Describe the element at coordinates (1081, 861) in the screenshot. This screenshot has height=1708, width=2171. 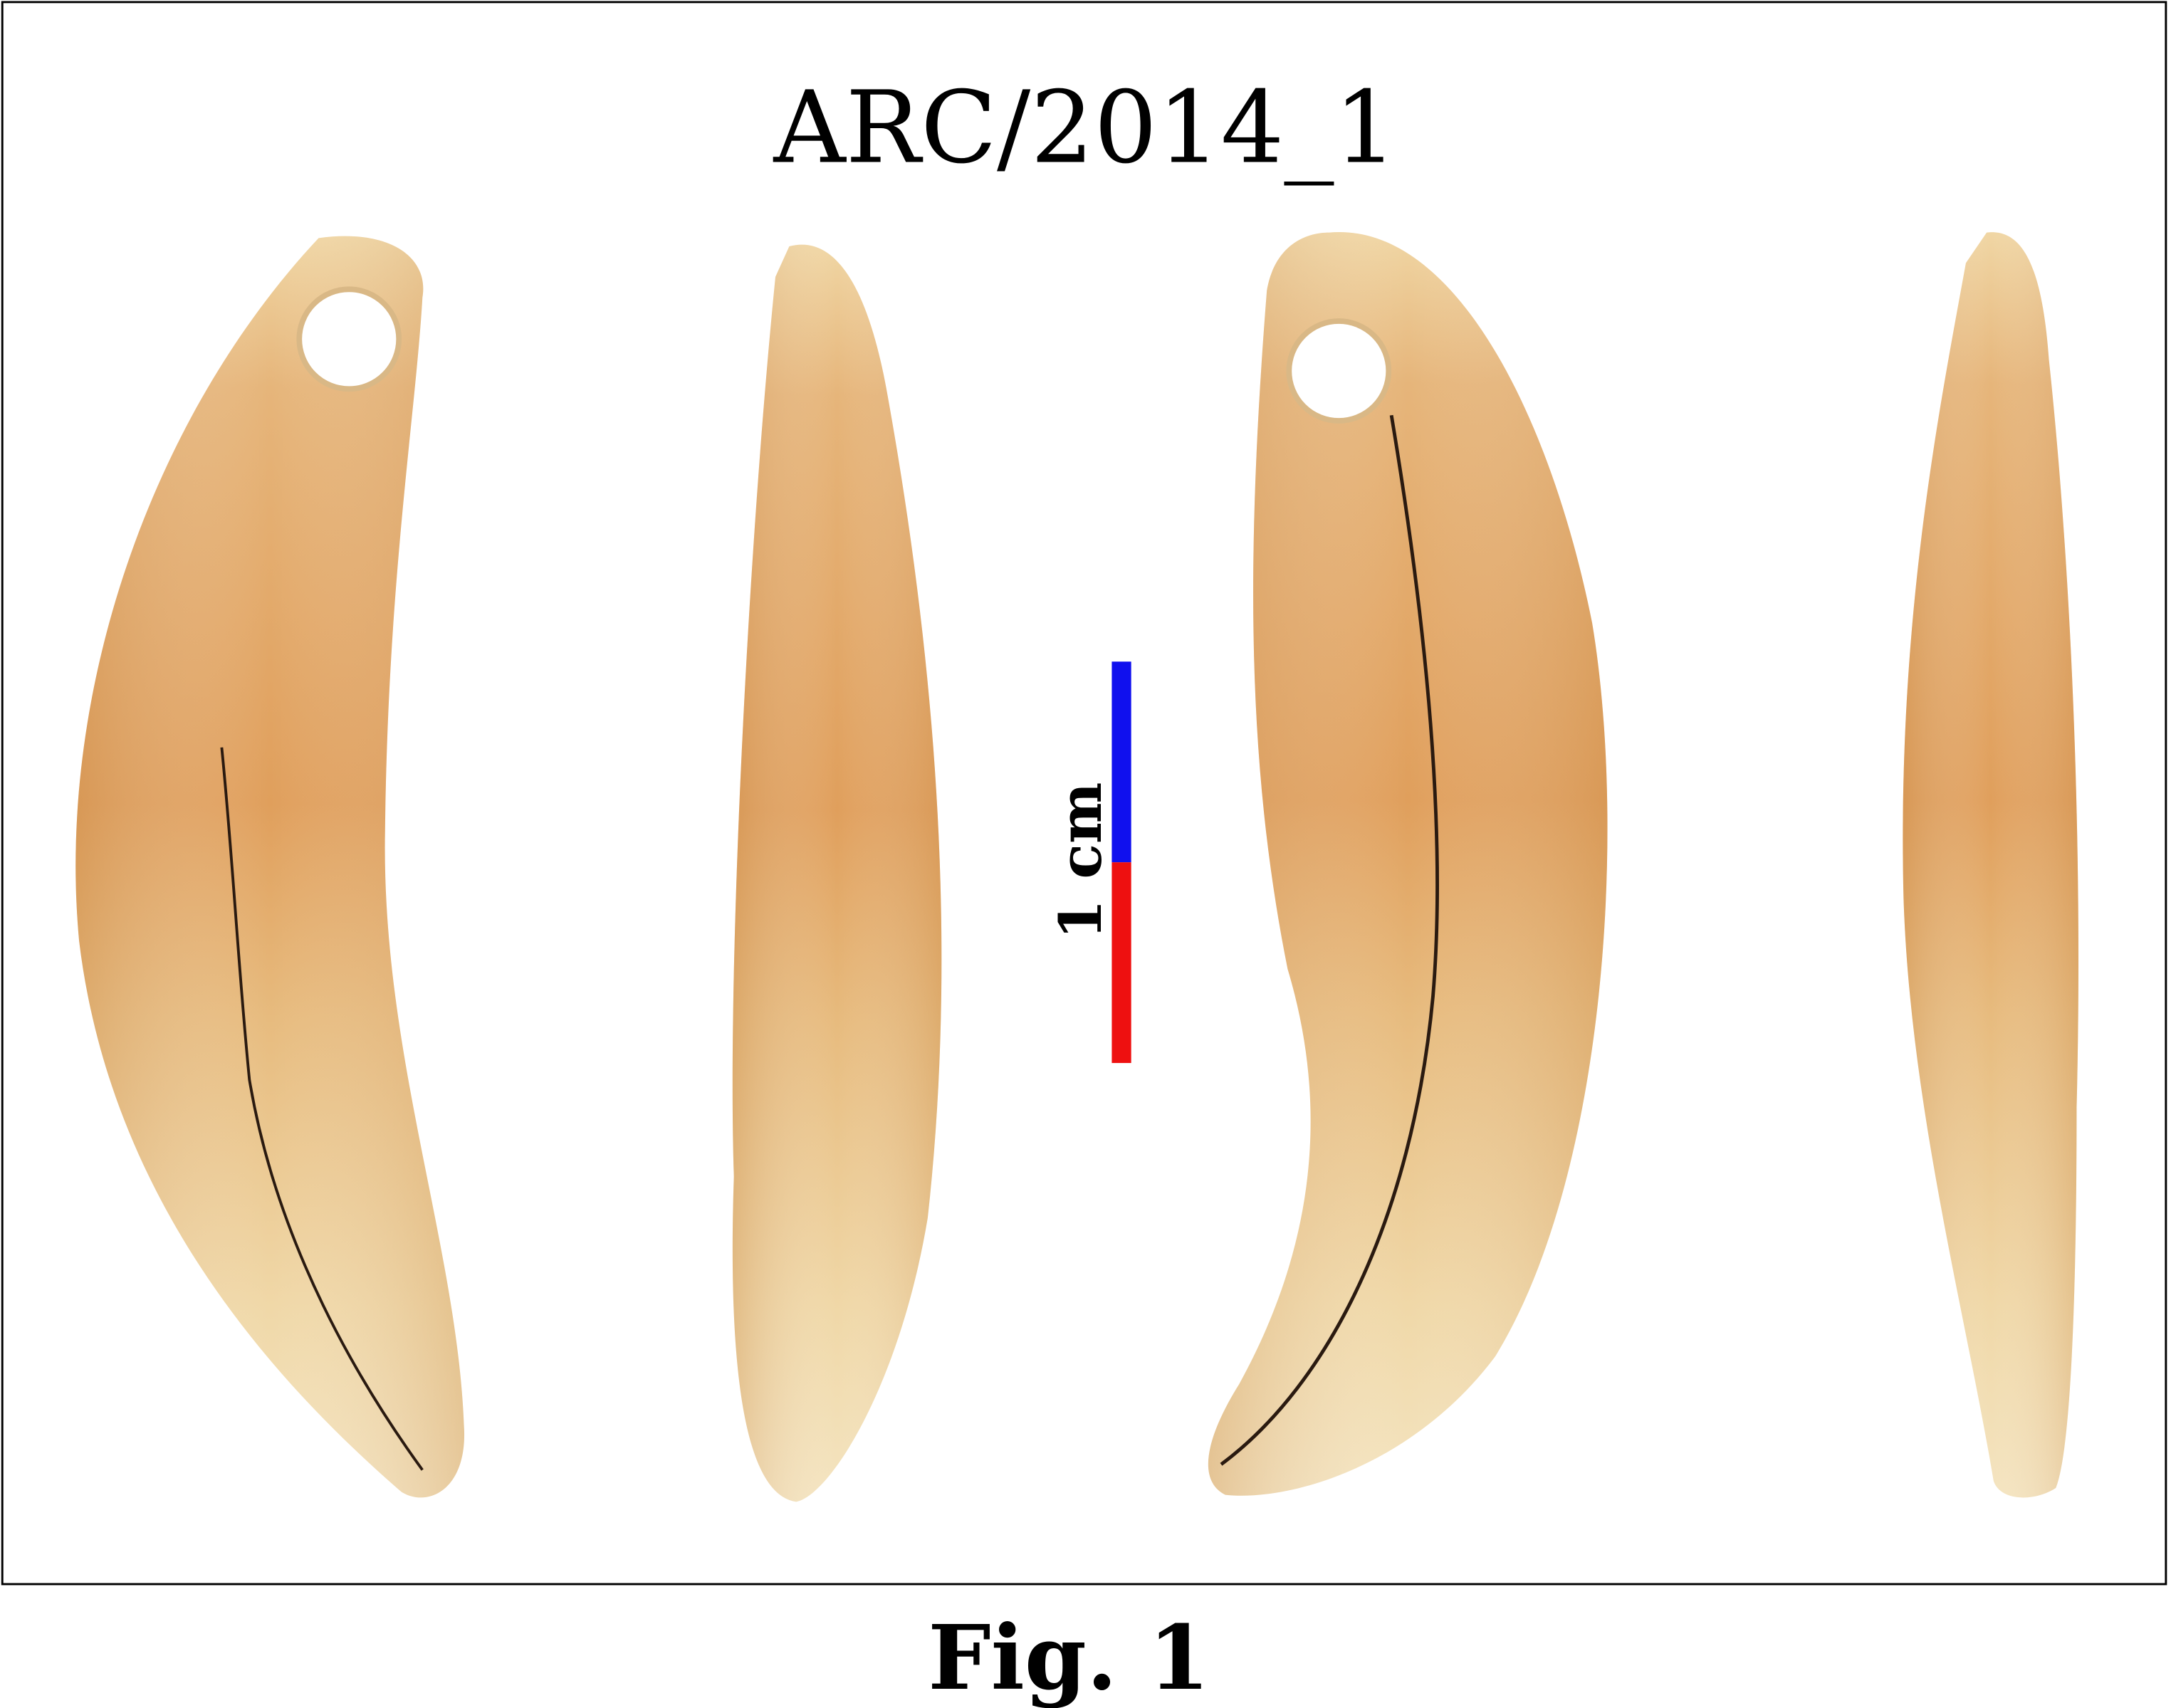
I see `scale-bar-label: 1 cm` at that location.